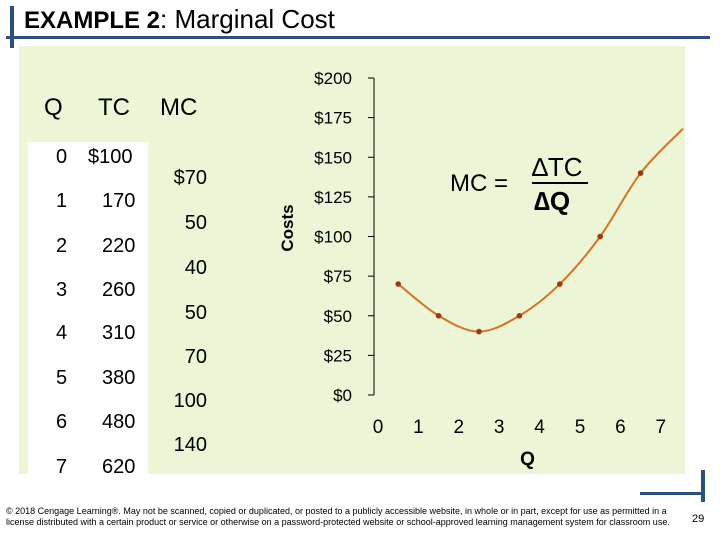 The image size is (720, 540). What do you see at coordinates (92, 20) in the screenshot?
I see `slide-title-bold: EXAMPLE 2` at bounding box center [92, 20].